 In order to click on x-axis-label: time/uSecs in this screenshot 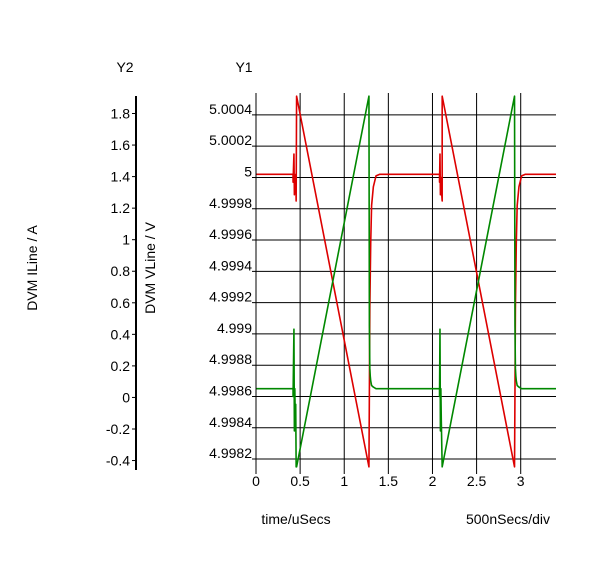, I will do `click(295, 519)`.